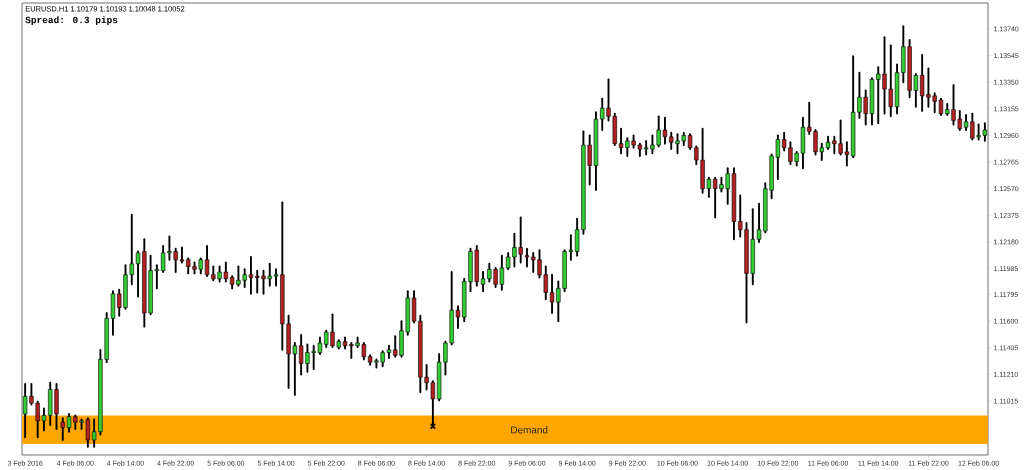 The image size is (1024, 470). I want to click on band-label: Demand, so click(529, 430).